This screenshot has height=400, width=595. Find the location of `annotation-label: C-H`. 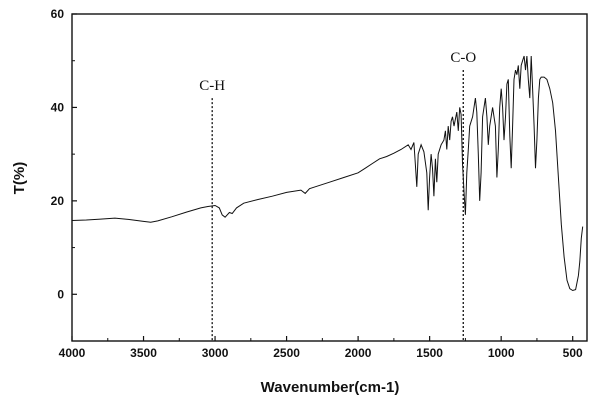

annotation-label: C-H is located at coordinates (212, 86).